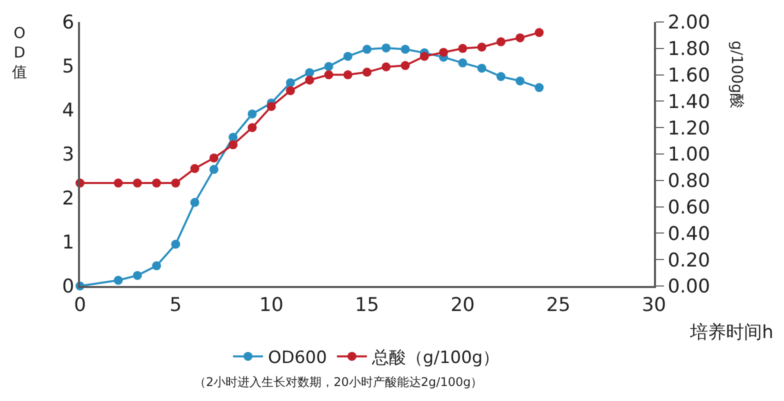  I want to click on legend-label: 总酸（g/100g）, so click(435, 358).